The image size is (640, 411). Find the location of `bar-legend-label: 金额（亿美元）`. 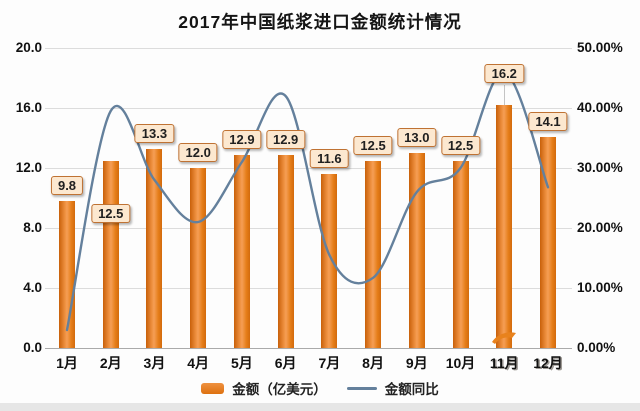

bar-legend-label: 金额（亿美元） is located at coordinates (279, 389).